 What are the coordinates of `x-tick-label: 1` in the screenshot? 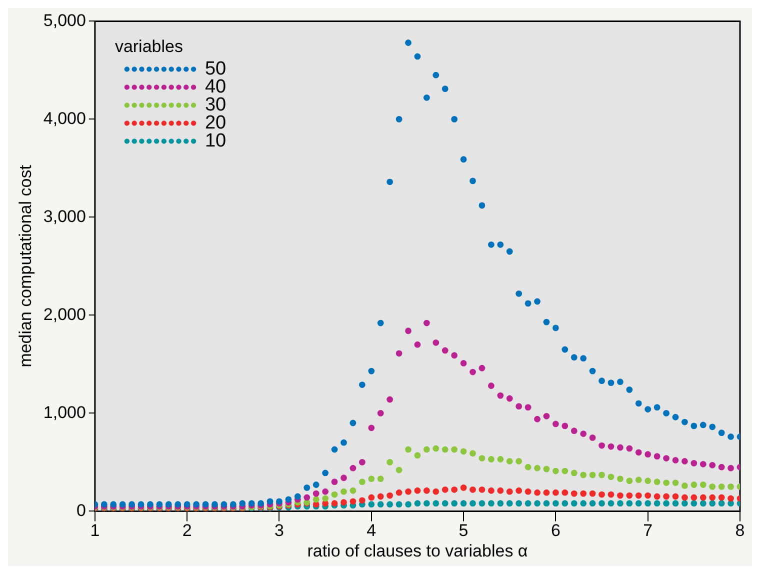 It's located at (95, 530).